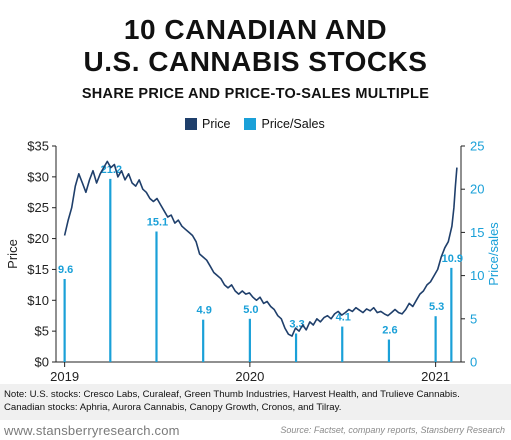  I want to click on y-tick-label-right: 25, so click(477, 146).